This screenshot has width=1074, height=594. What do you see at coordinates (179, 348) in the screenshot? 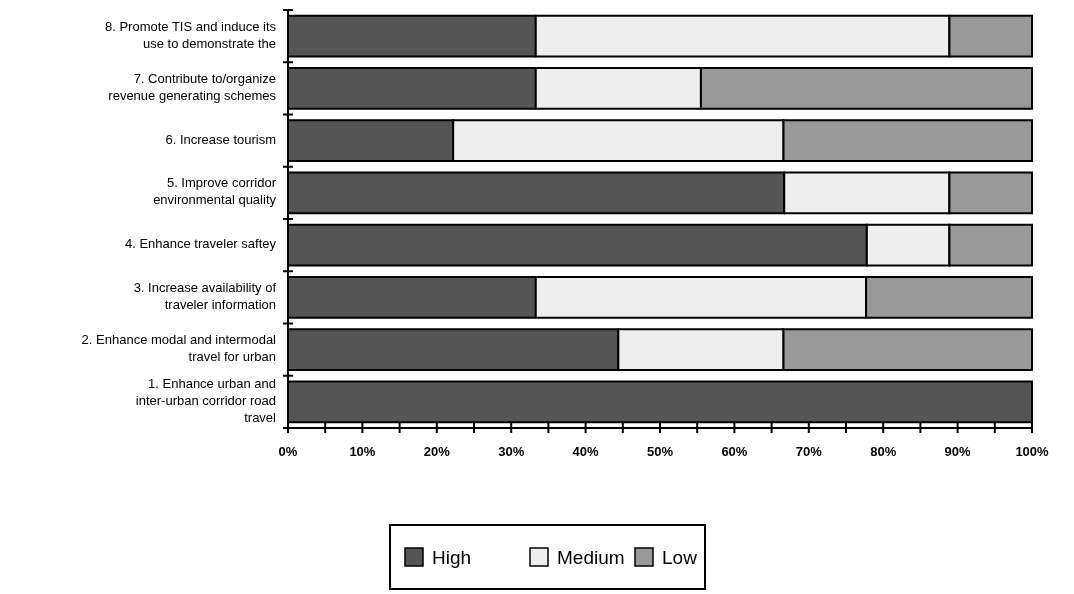
I see `y-tick-label: 2. Enhance modal and intermodal travel for urban` at bounding box center [179, 348].